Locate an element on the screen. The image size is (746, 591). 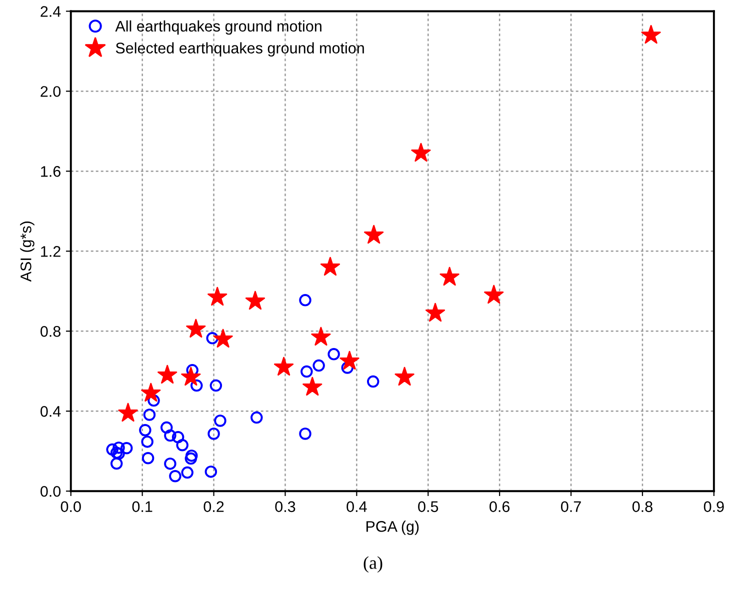
legend-label: Selected earthquakes ground motion is located at coordinates (240, 49).